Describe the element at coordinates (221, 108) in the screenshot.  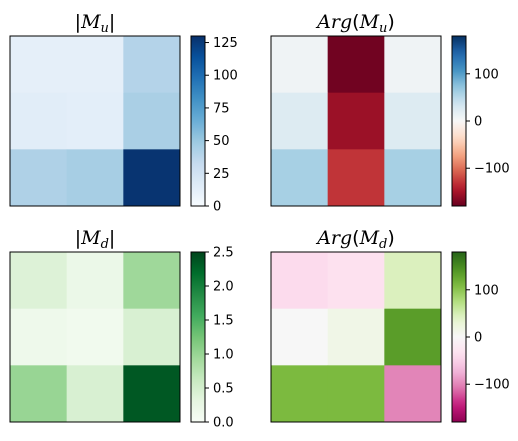
I see `colorbar-tick-label: 75` at that location.